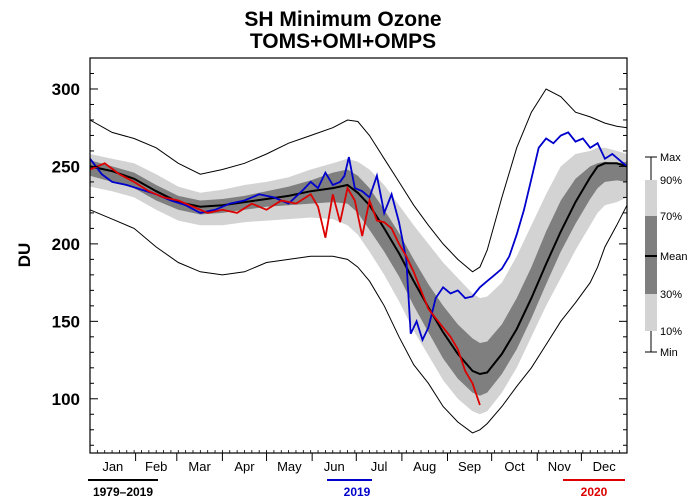  Describe the element at coordinates (66, 166) in the screenshot. I see `y-tick-label: 250` at that location.